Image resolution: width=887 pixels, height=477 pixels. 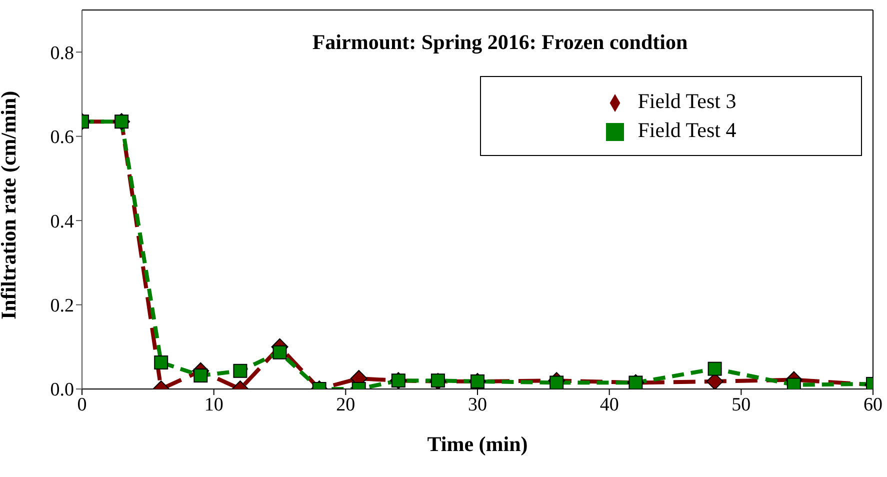 I want to click on x-tick-label: 30, so click(x=477, y=405).